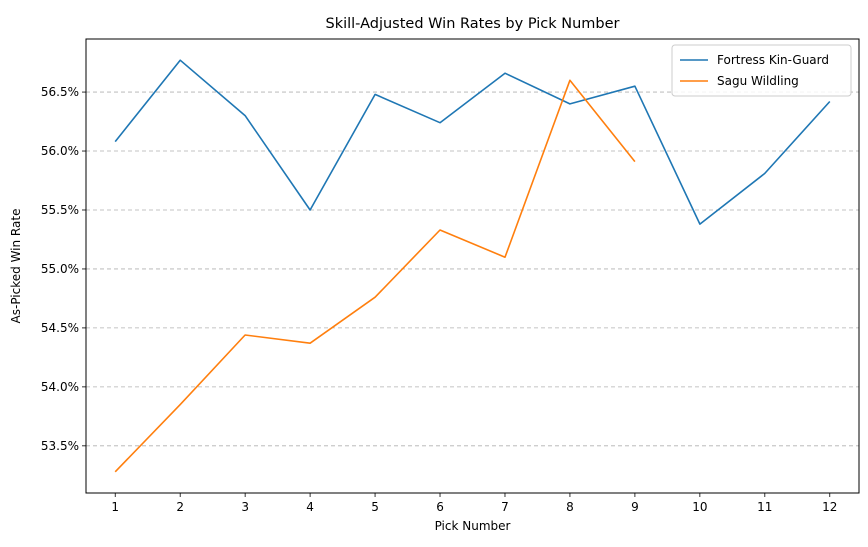  What do you see at coordinates (375, 507) in the screenshot?
I see `x-tick-label: 5` at bounding box center [375, 507].